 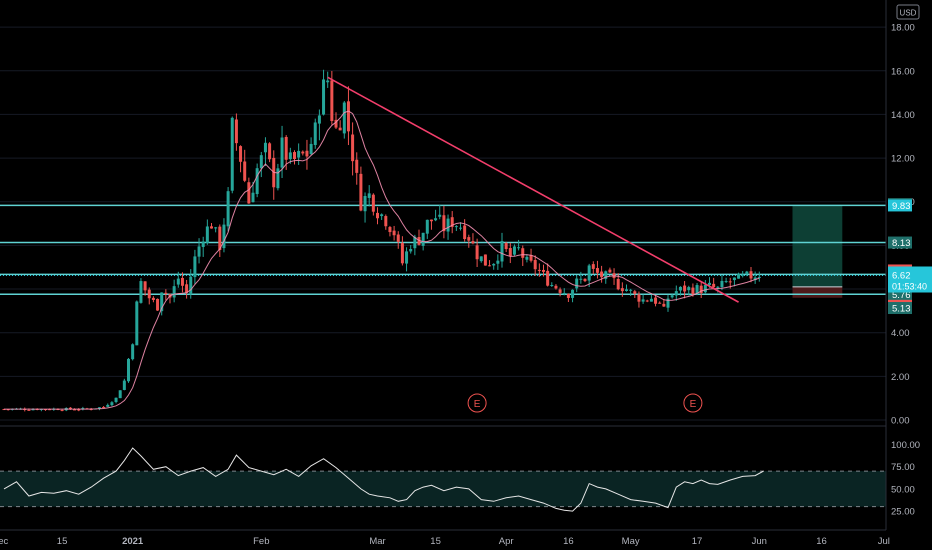 What do you see at coordinates (383, 479) in the screenshot?
I see `rsi-line` at bounding box center [383, 479].